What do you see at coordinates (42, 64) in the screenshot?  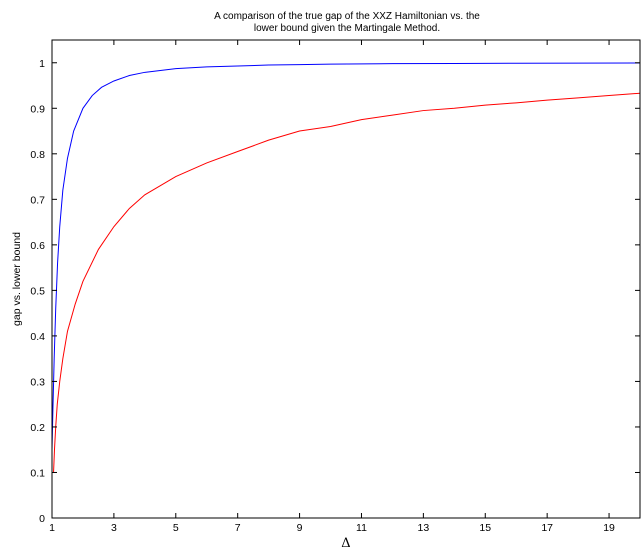 I see `y-tick-label: 1` at bounding box center [42, 64].